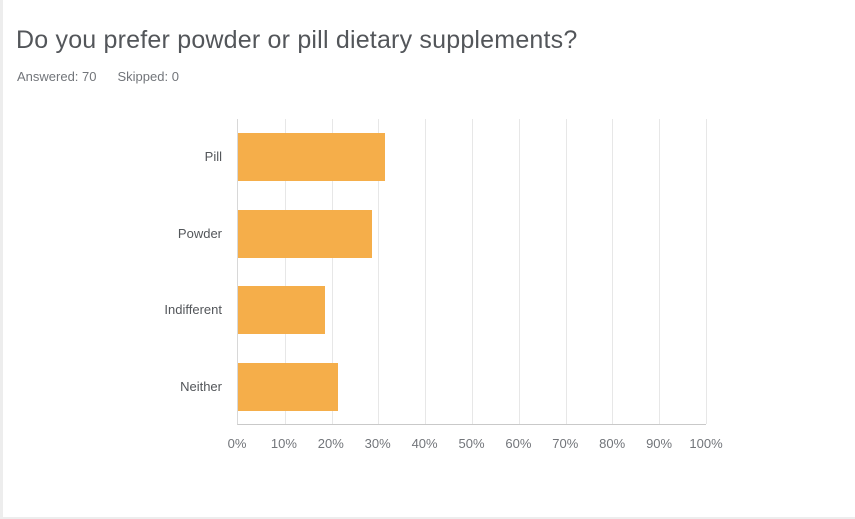  What do you see at coordinates (330, 443) in the screenshot?
I see `x-tick-label: 20%` at bounding box center [330, 443].